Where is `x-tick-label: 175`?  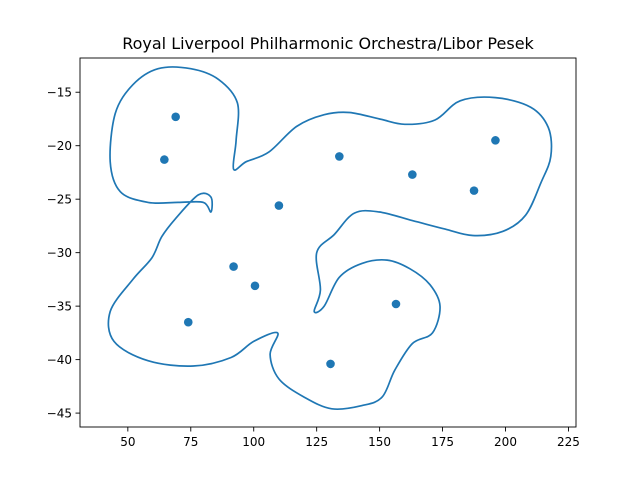
x-tick-label: 175 is located at coordinates (442, 442).